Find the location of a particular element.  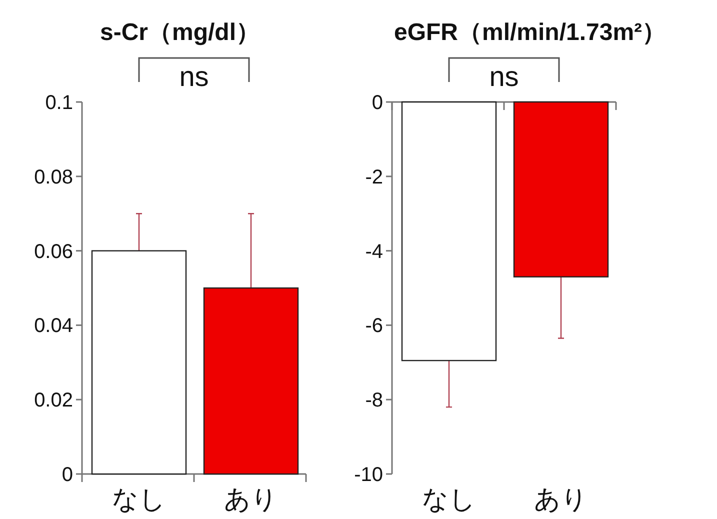

y-tick-label: 0.06 is located at coordinates (53, 251).